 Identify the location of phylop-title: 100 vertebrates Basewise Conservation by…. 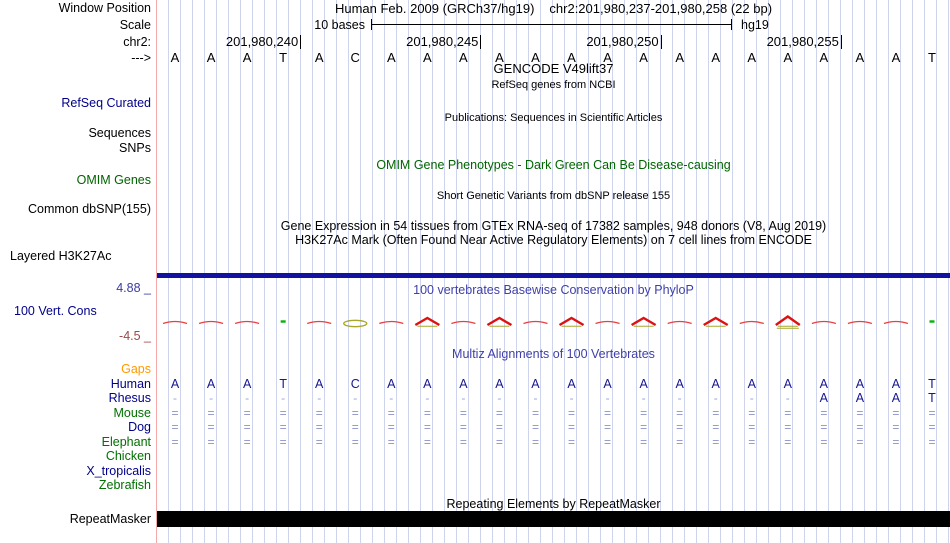
(553, 290).